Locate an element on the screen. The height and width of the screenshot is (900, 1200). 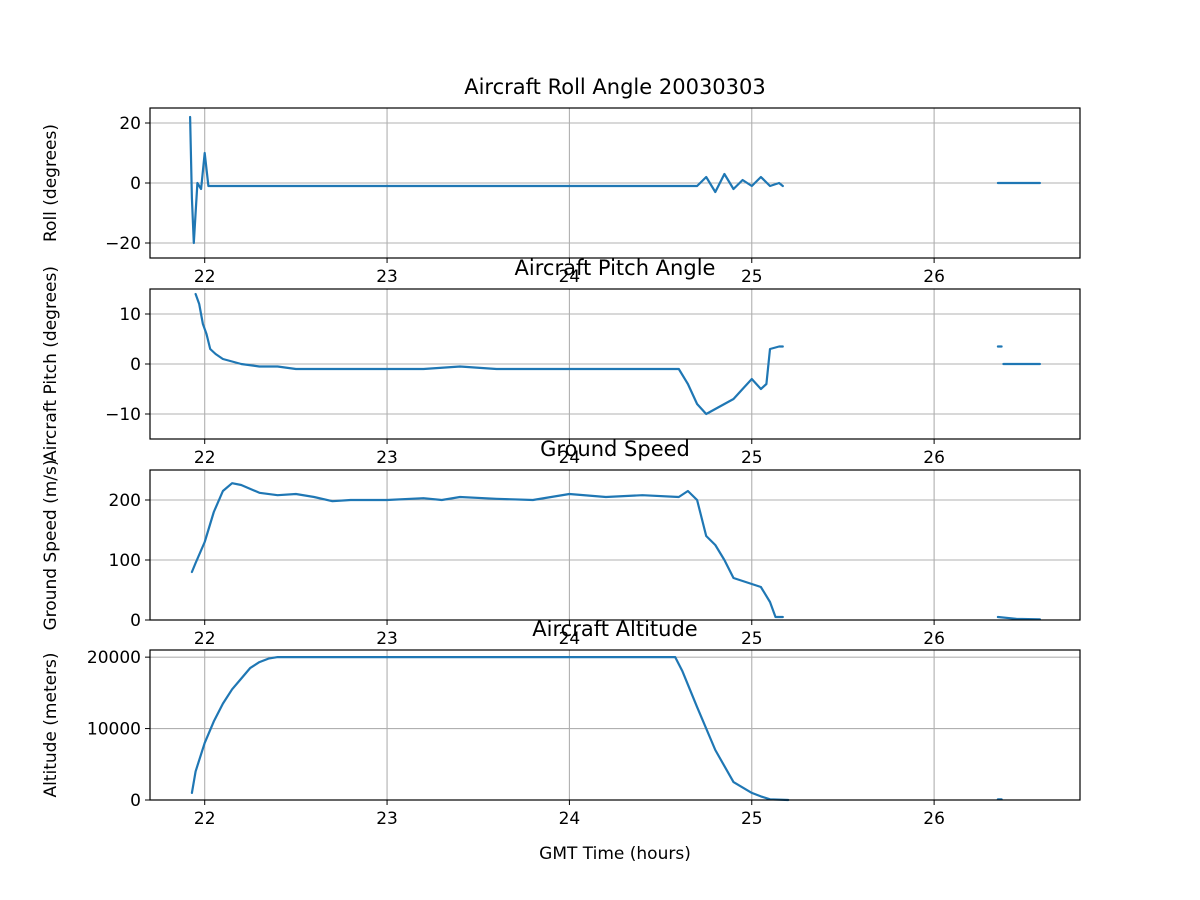
altitude-ylabel: Altitude (meters) is located at coordinates (51, 724).